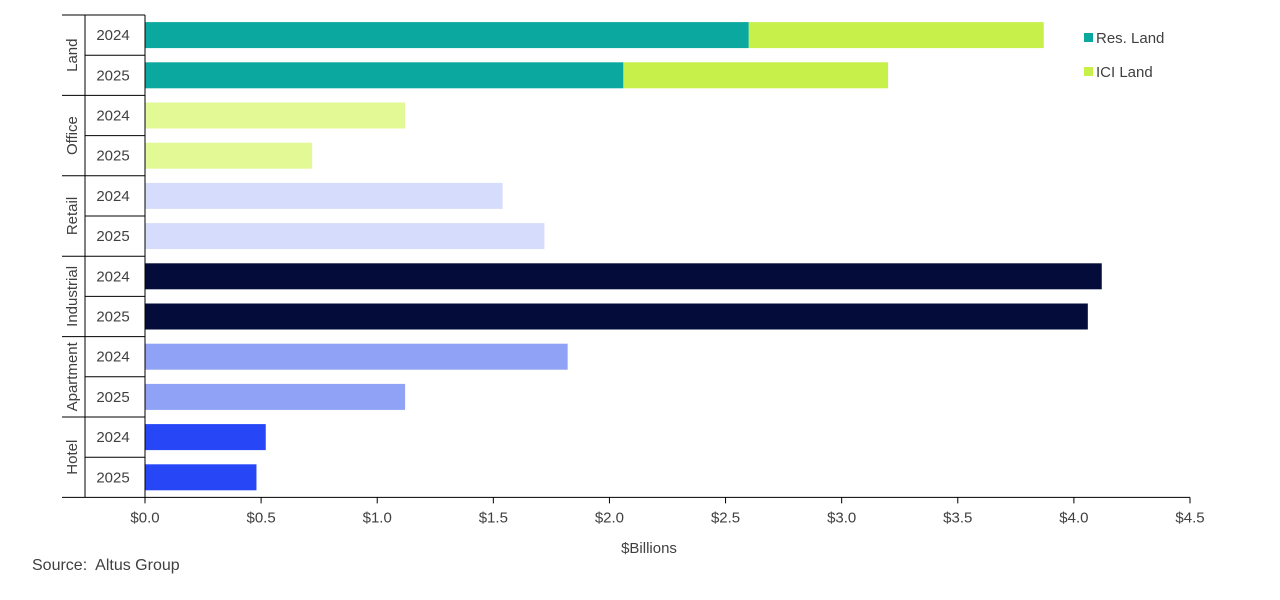  Describe the element at coordinates (261, 517) in the screenshot. I see `x-tick-label: $0.5` at that location.